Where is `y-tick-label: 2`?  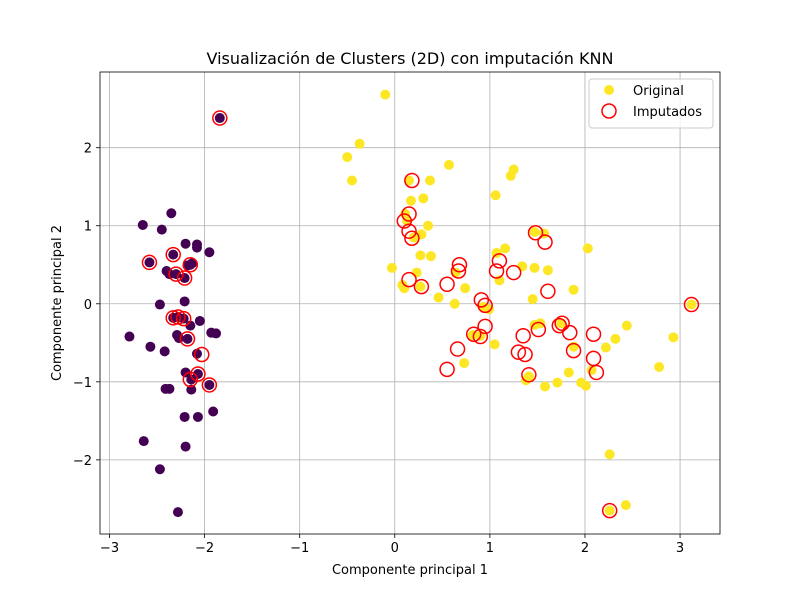 y-tick-label: 2 is located at coordinates (88, 149).